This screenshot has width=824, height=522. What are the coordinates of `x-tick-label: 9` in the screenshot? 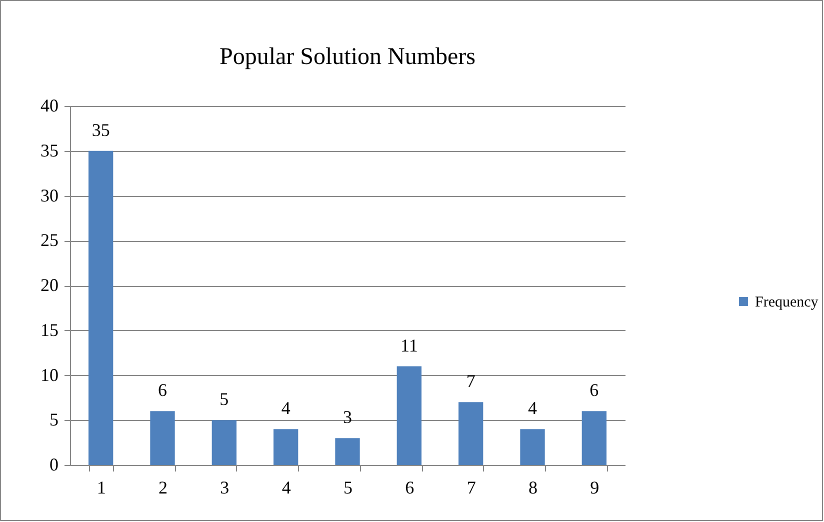 It's located at (595, 488).